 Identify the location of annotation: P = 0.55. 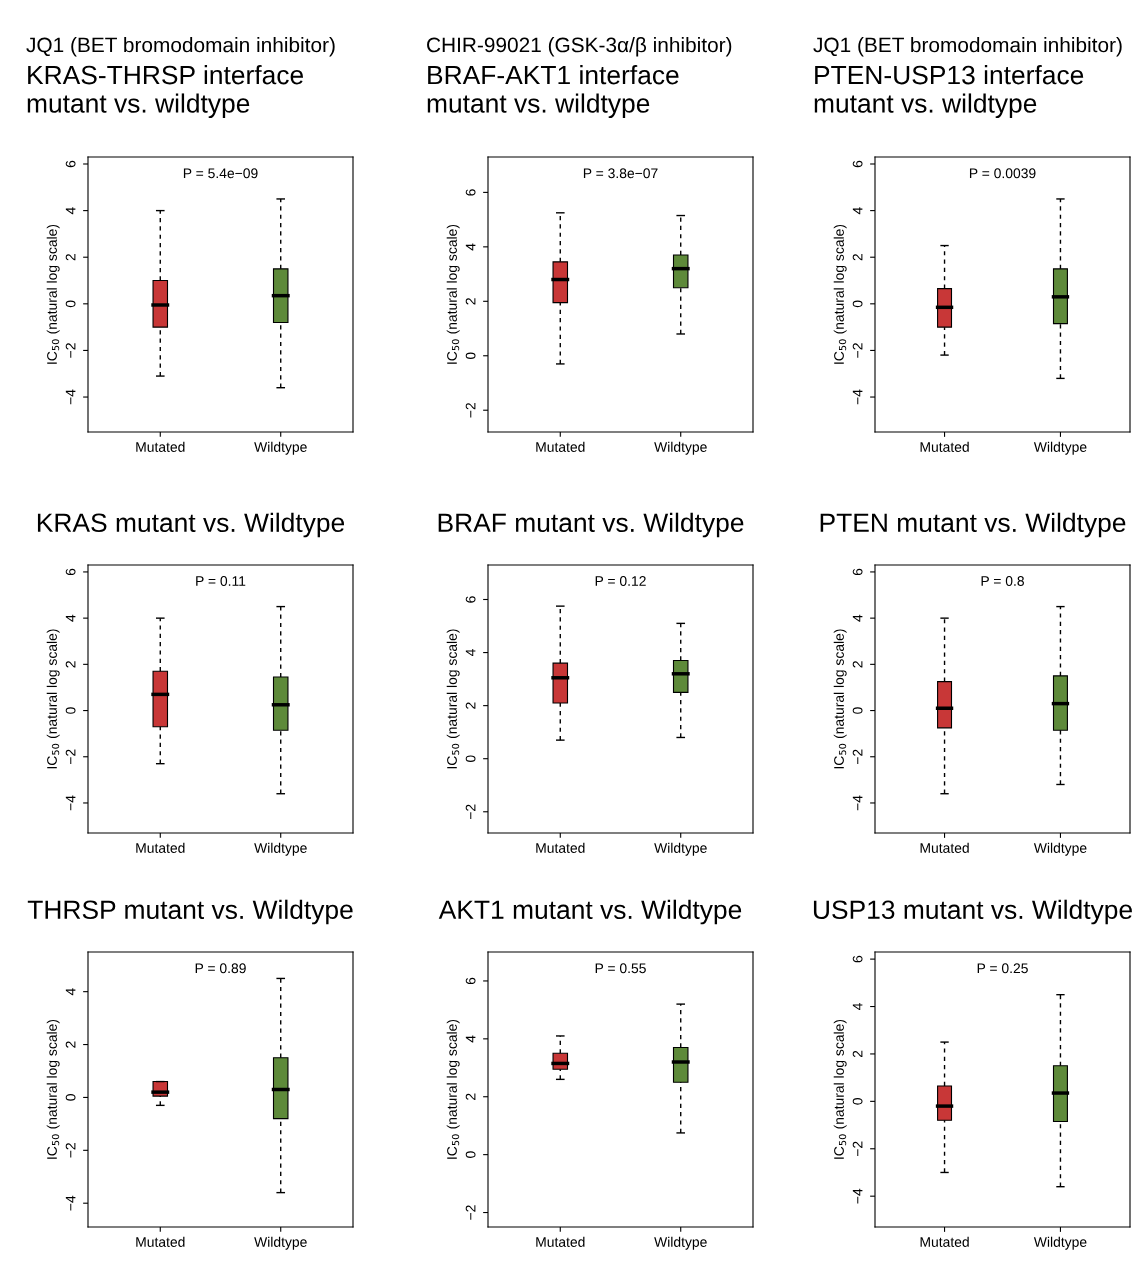
(620, 968).